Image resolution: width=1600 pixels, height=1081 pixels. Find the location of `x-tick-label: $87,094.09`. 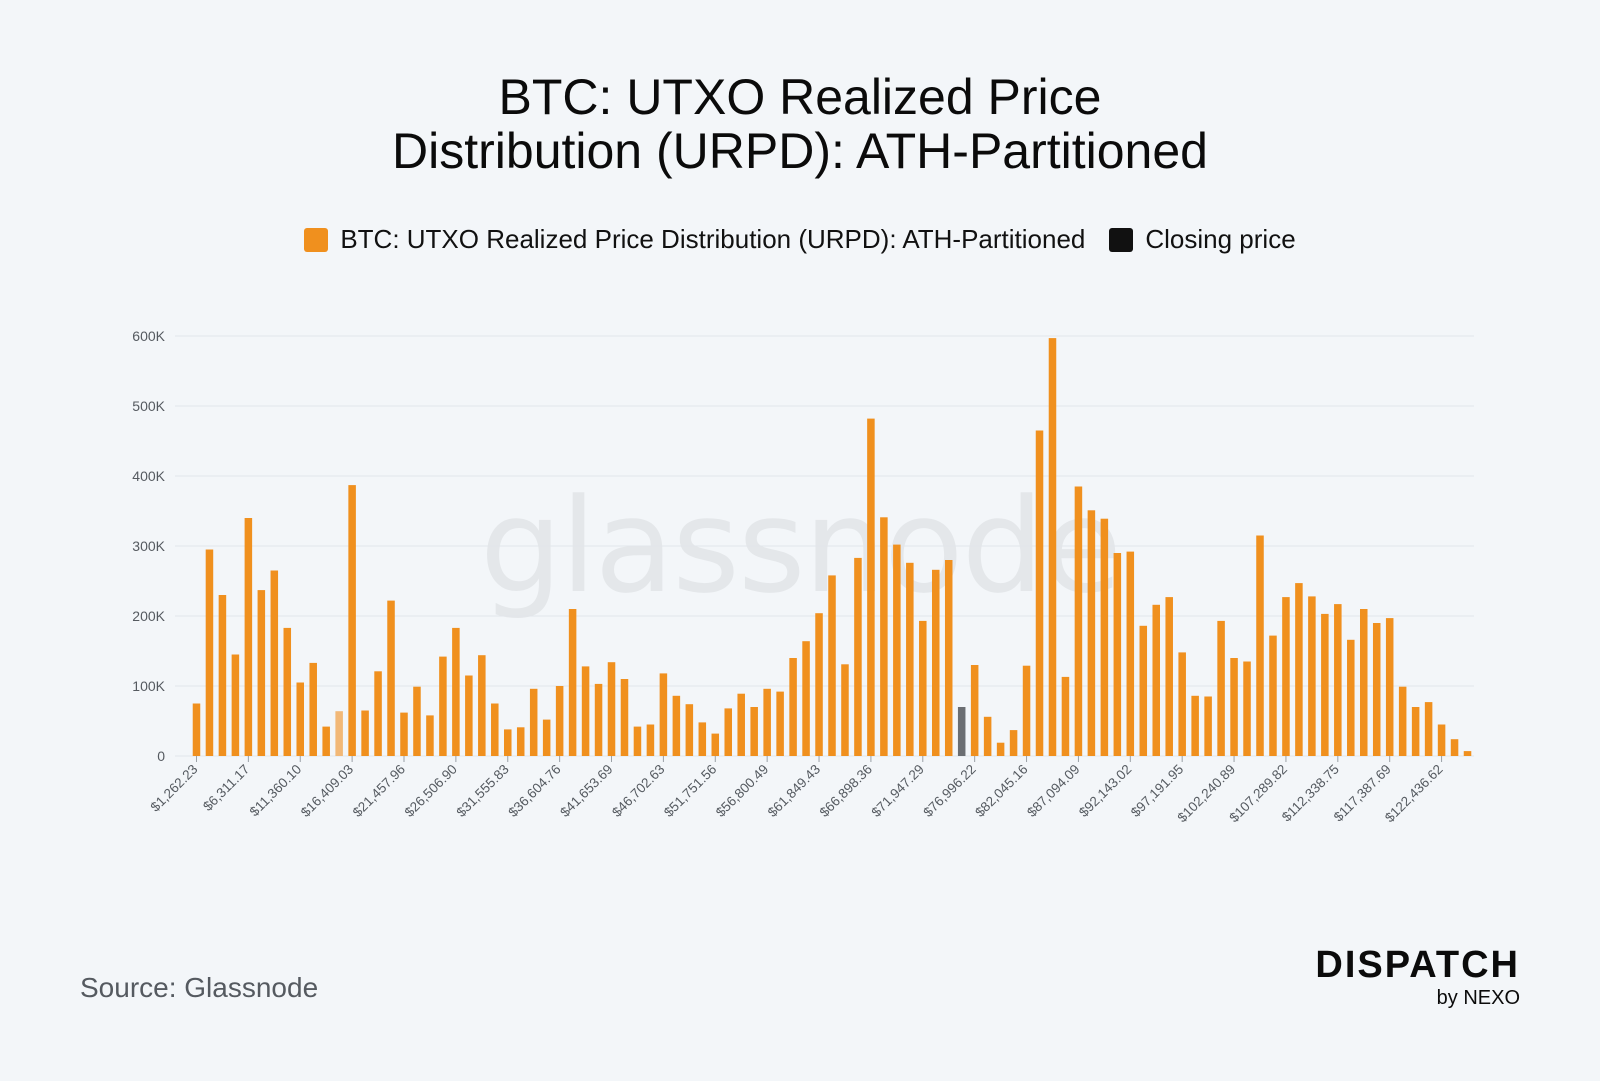

x-tick-label: $87,094.09 is located at coordinates (1053, 791).